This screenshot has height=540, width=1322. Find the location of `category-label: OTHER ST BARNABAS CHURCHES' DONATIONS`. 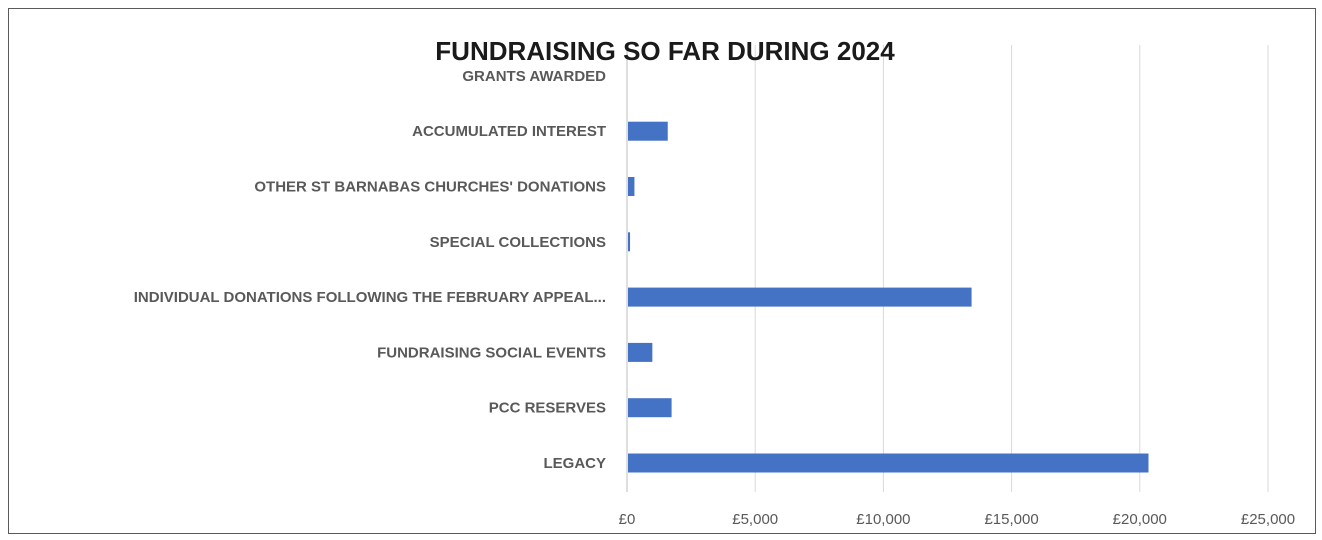

category-label: OTHER ST BARNABAS CHURCHES' DONATIONS is located at coordinates (430, 187).